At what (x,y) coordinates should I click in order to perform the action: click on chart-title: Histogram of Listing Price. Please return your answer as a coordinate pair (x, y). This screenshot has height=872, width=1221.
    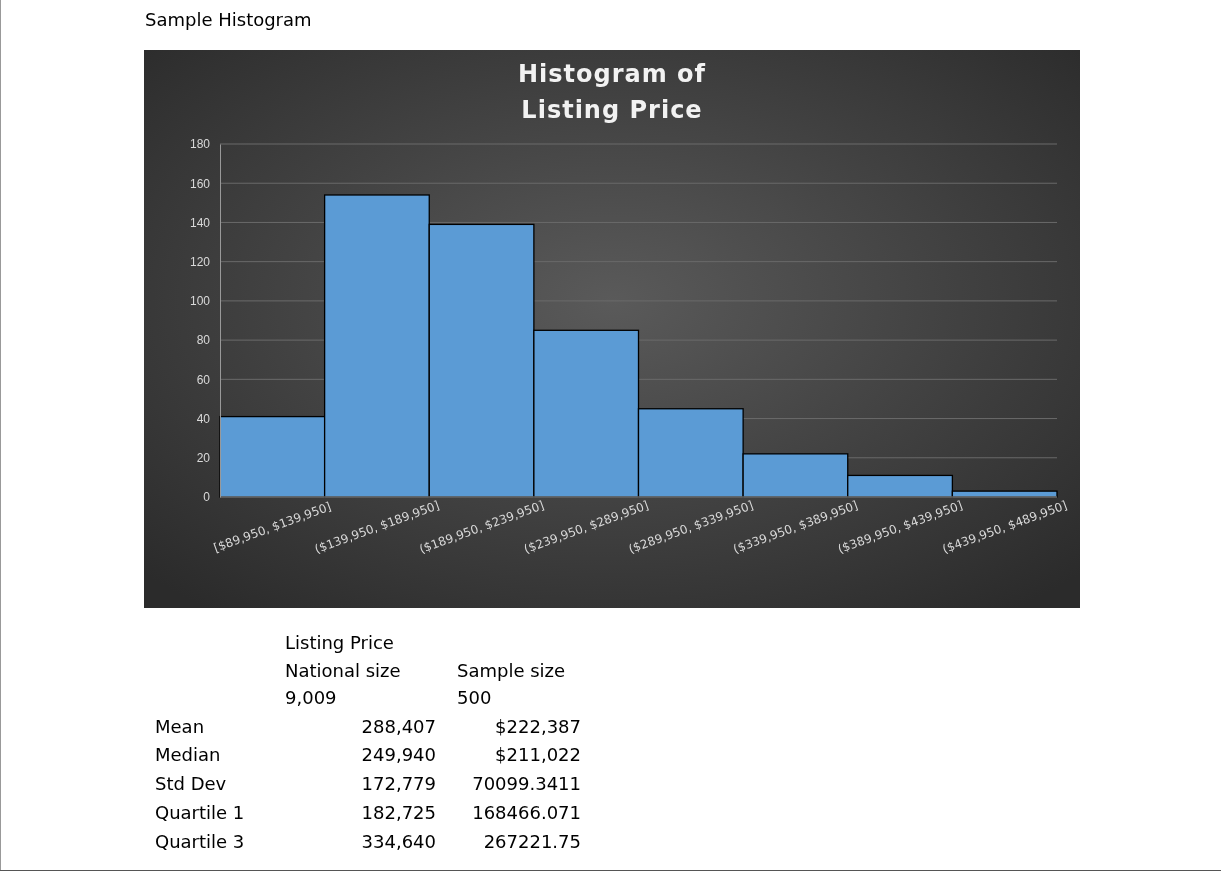
    Looking at the image, I should click on (612, 92).